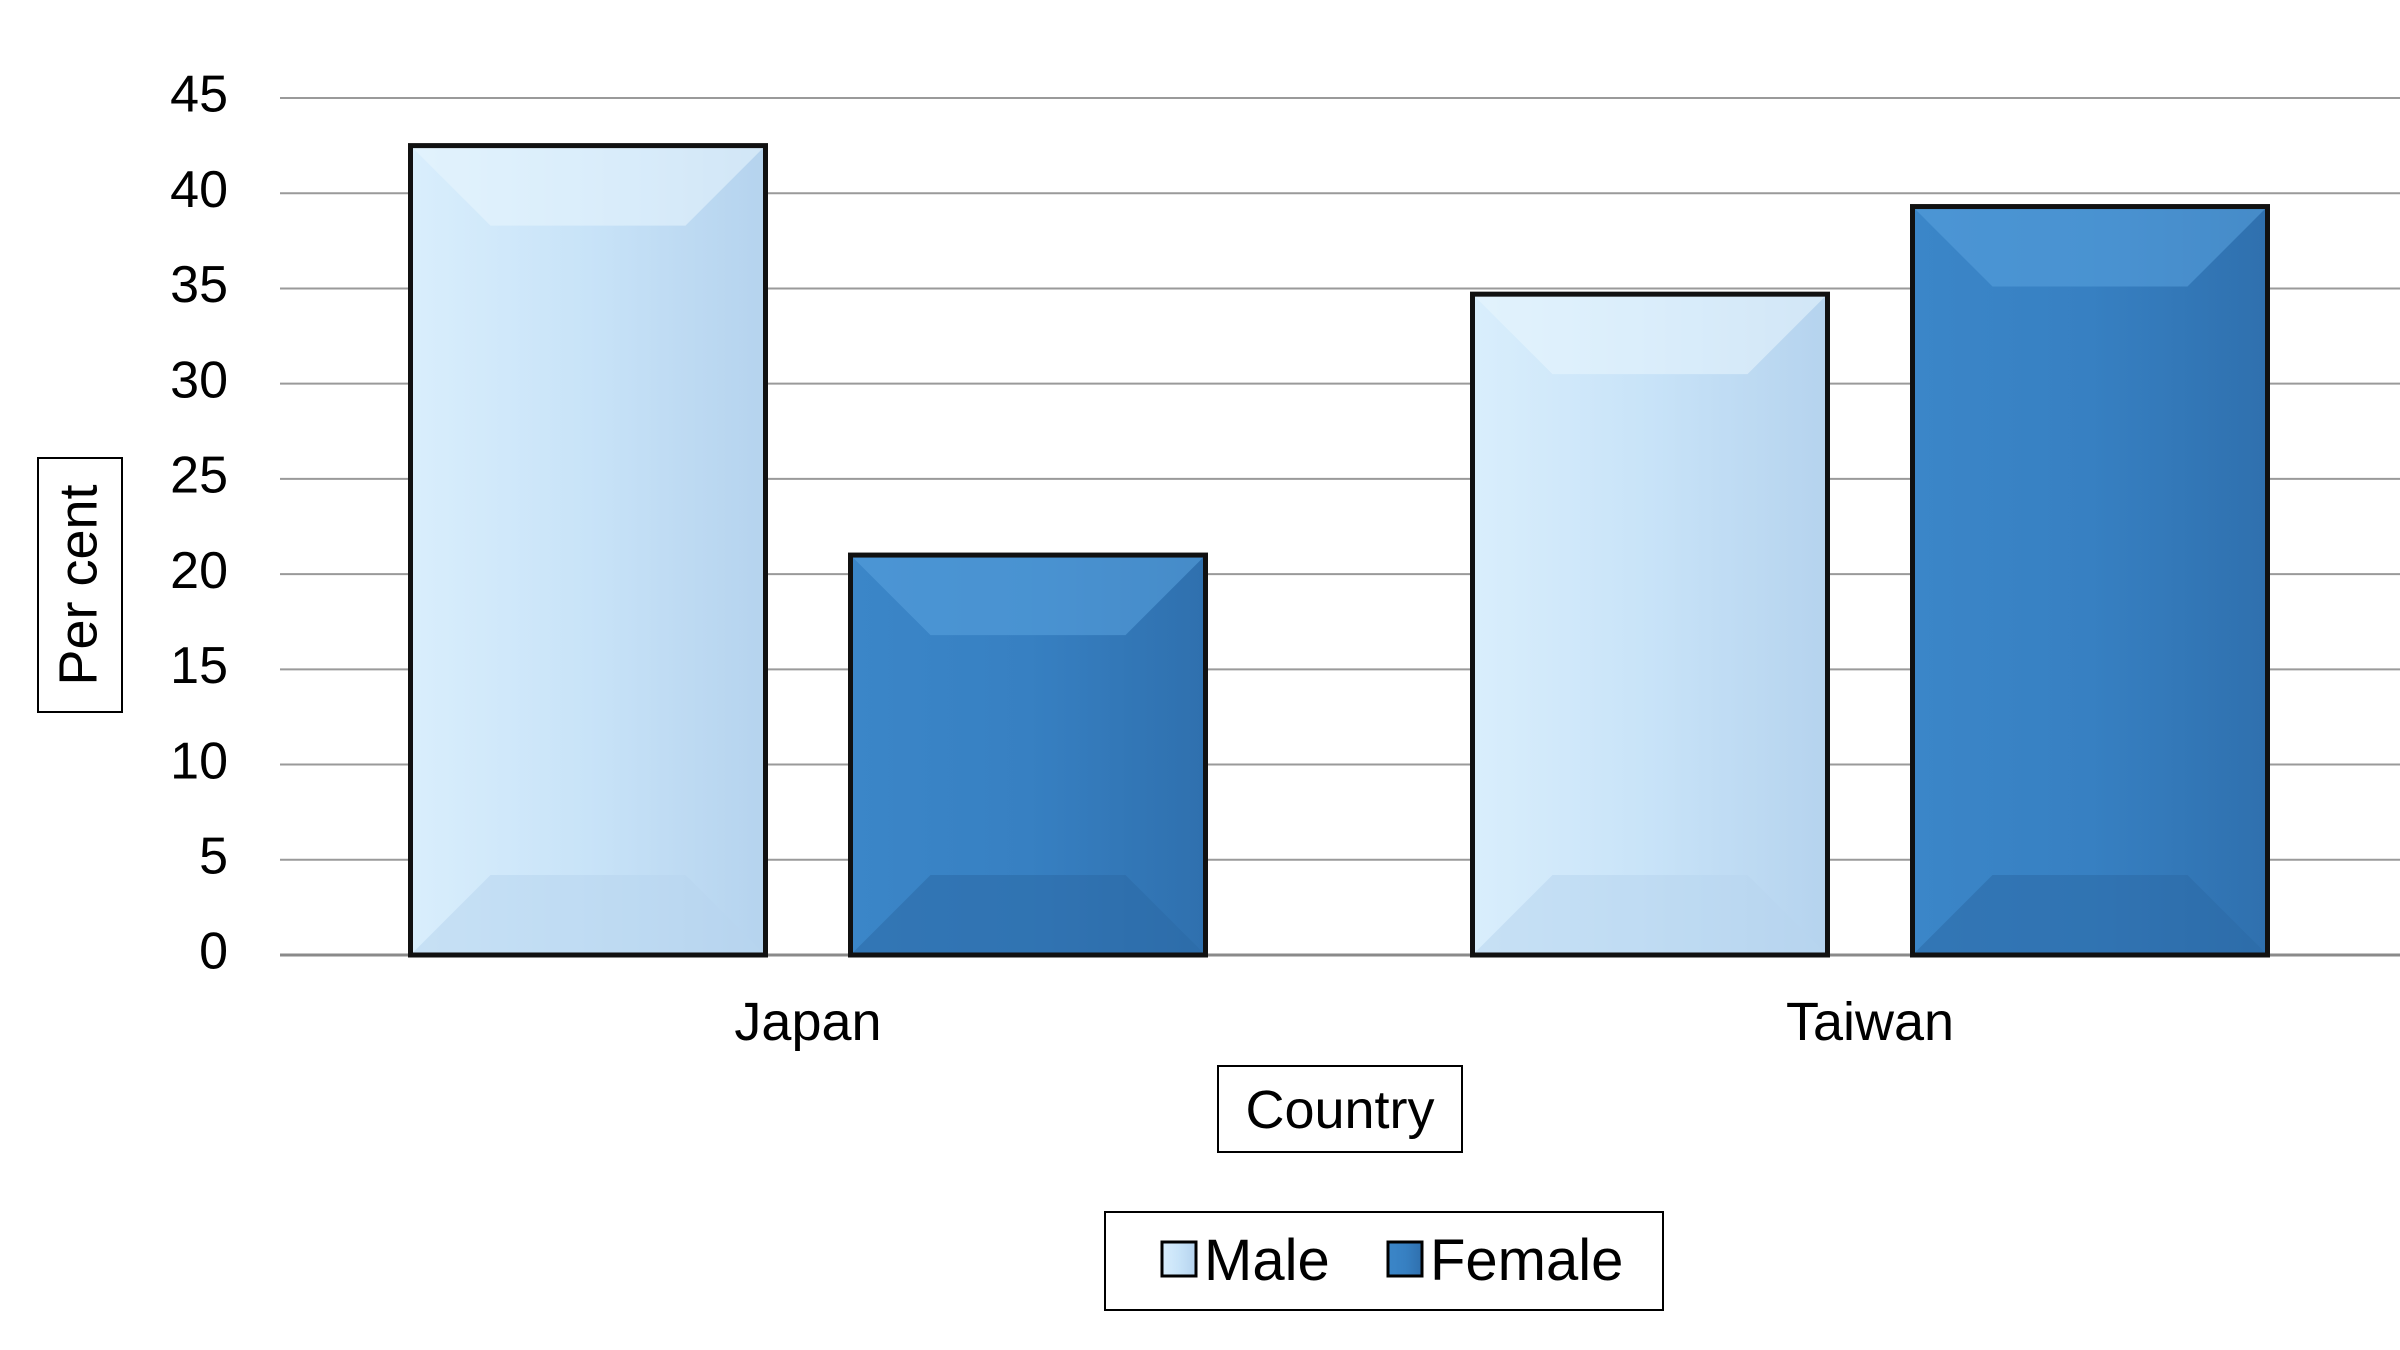 This screenshot has height=1350, width=2400. I want to click on bar-female-japan, so click(1028, 755).